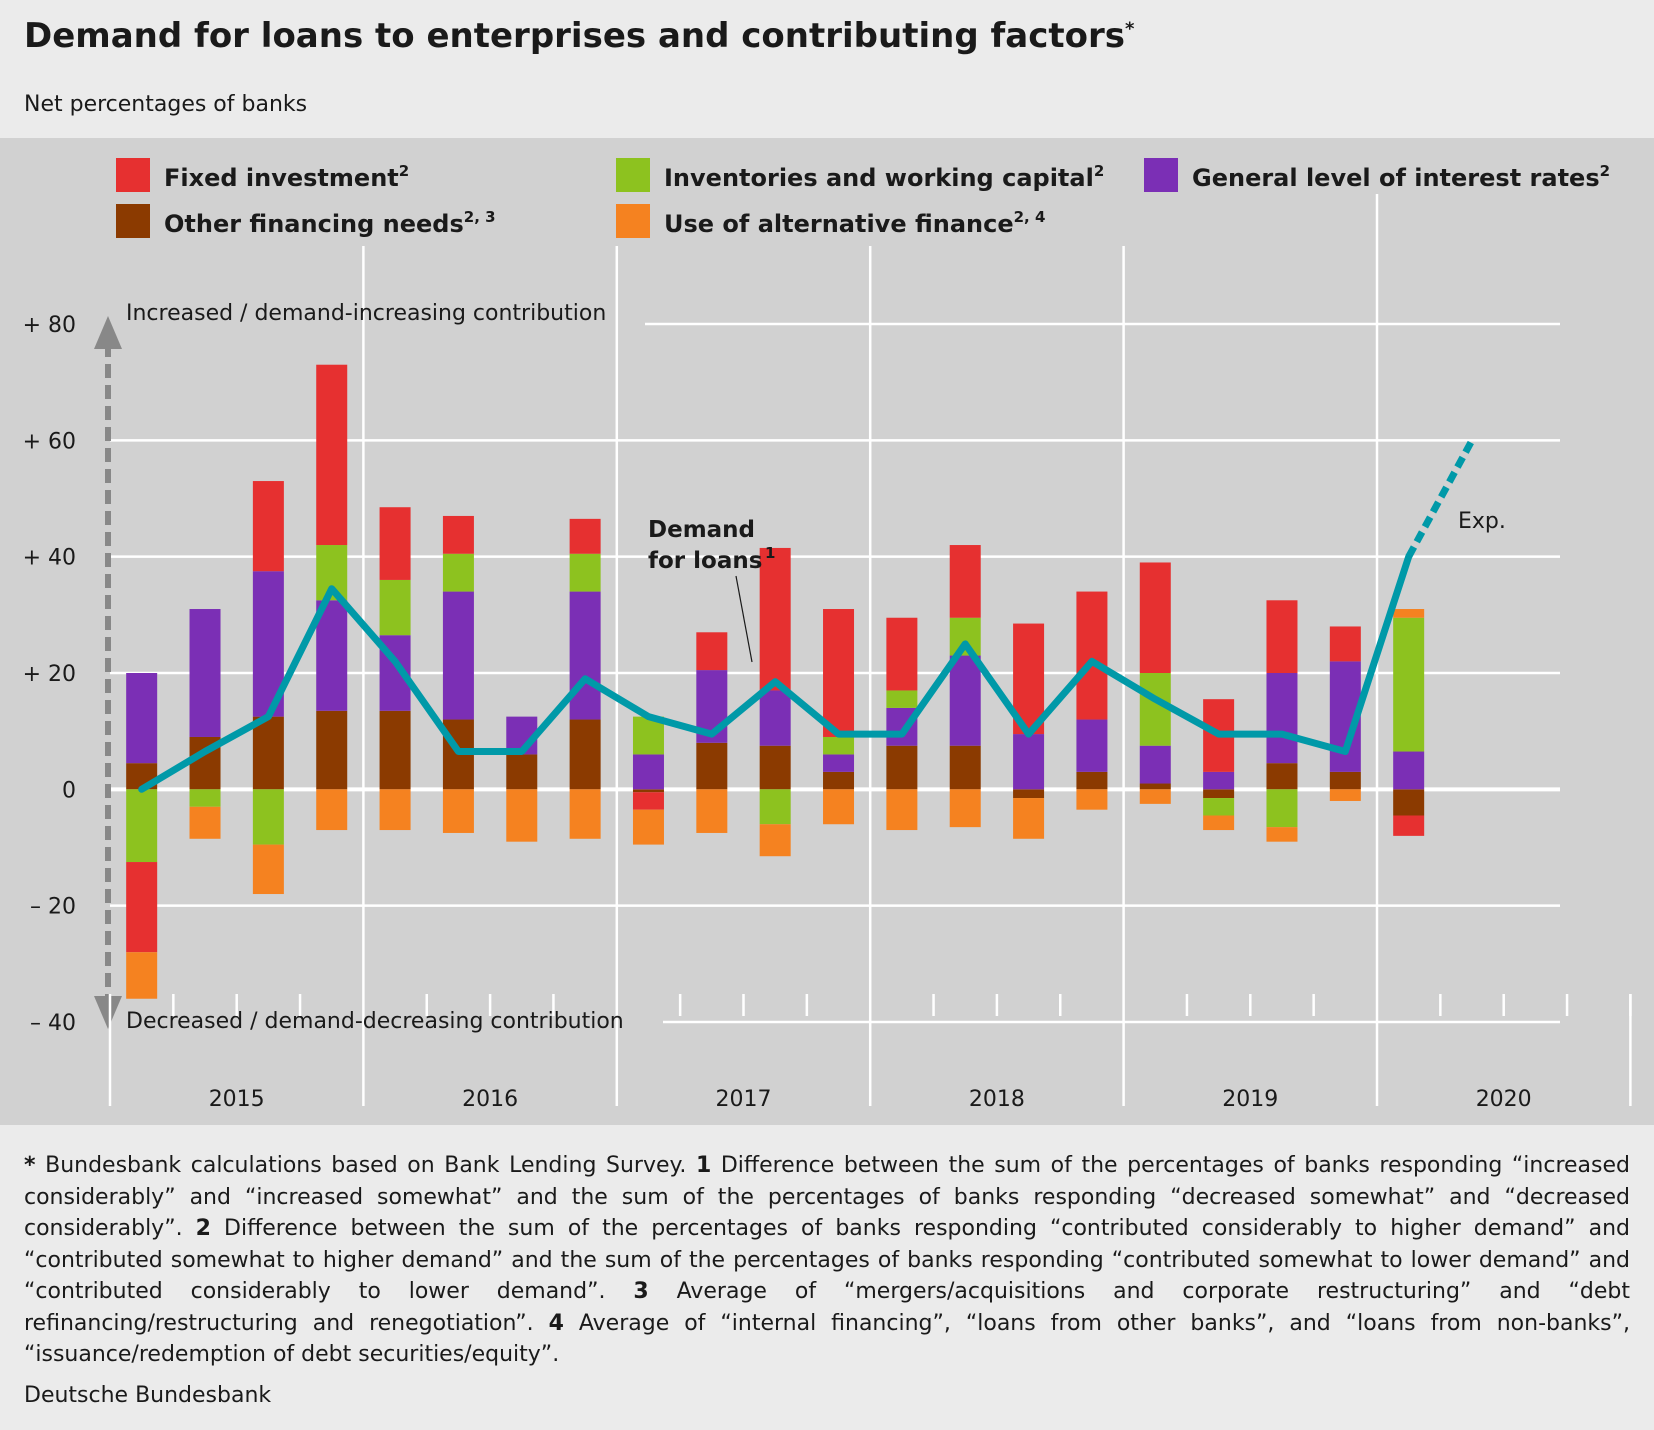 The width and height of the screenshot is (1654, 1430). I want to click on legend-swatch-alternative, so click(633, 221).